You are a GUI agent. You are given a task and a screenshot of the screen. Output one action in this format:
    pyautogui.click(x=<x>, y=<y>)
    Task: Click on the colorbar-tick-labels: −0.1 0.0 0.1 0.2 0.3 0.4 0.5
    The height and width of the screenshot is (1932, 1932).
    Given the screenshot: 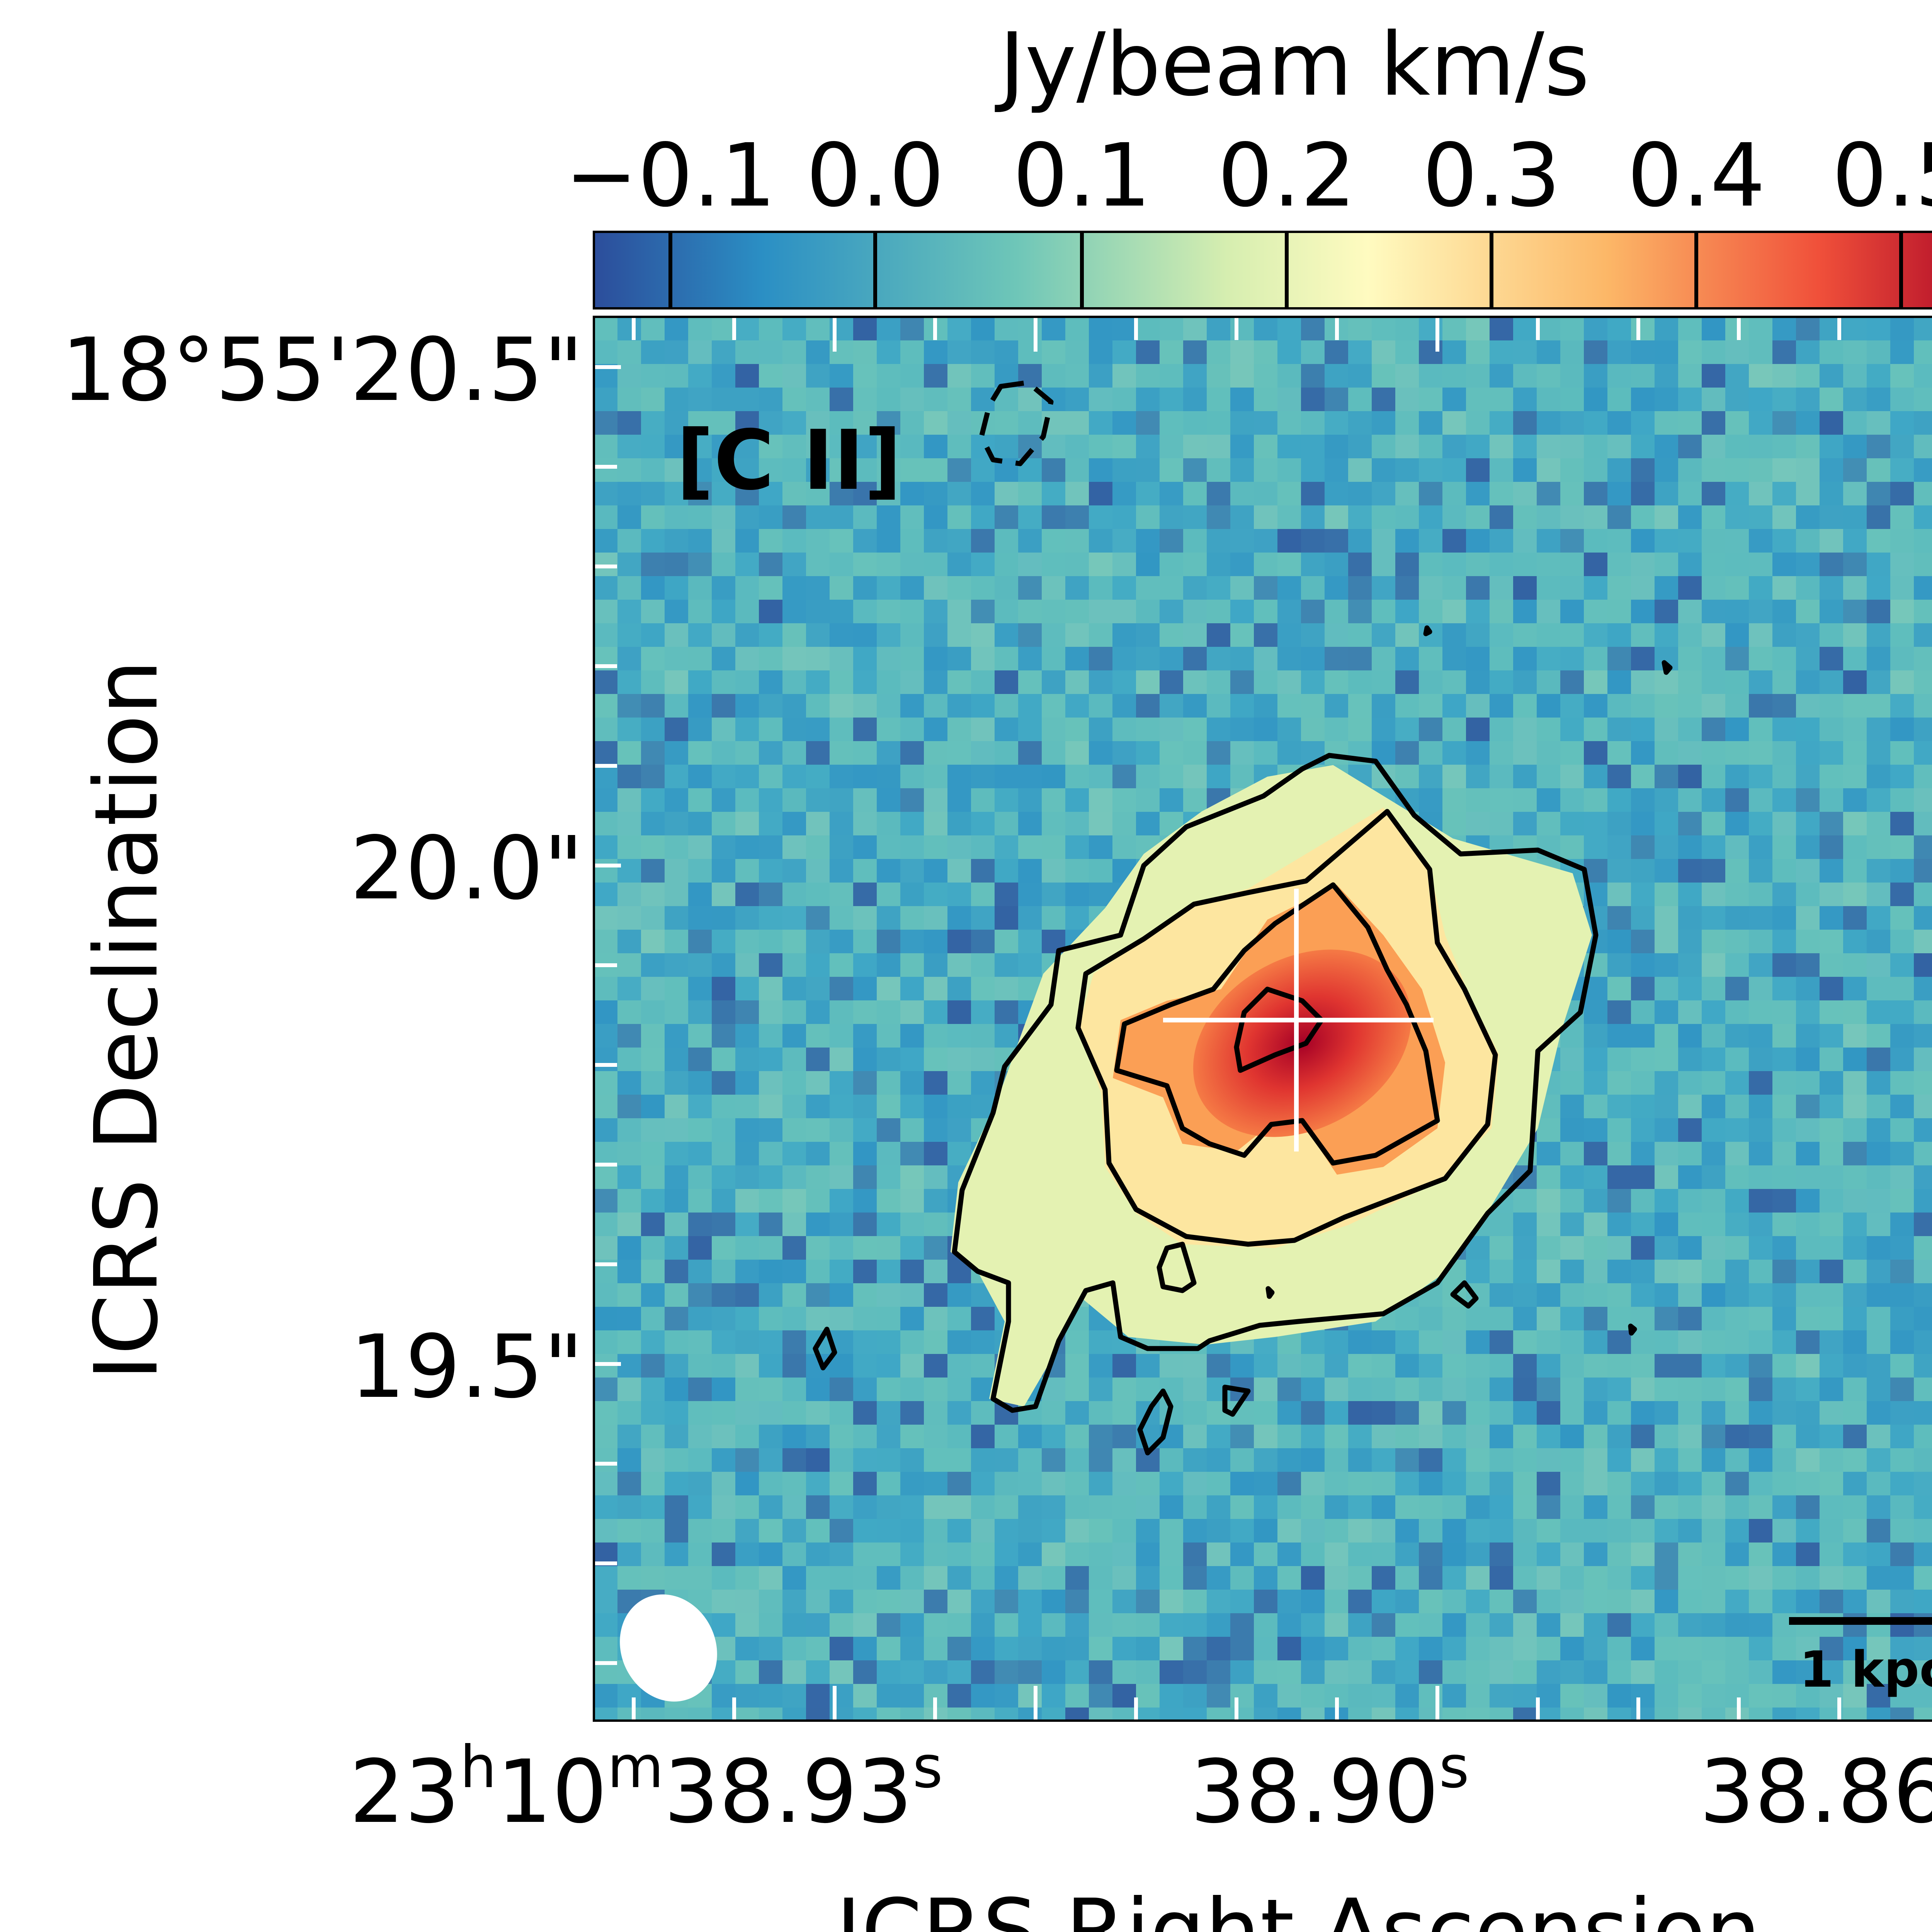 What is the action you would take?
    pyautogui.click(x=1248, y=176)
    